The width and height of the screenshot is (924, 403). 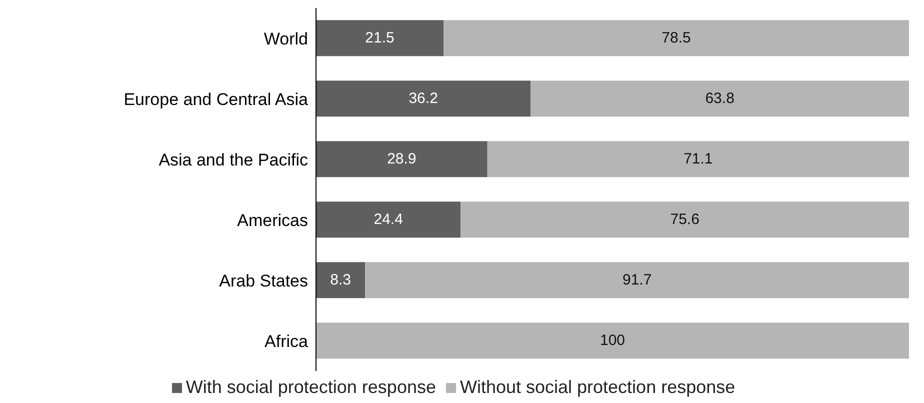 What do you see at coordinates (286, 341) in the screenshot?
I see `y-tick-label: Africa` at bounding box center [286, 341].